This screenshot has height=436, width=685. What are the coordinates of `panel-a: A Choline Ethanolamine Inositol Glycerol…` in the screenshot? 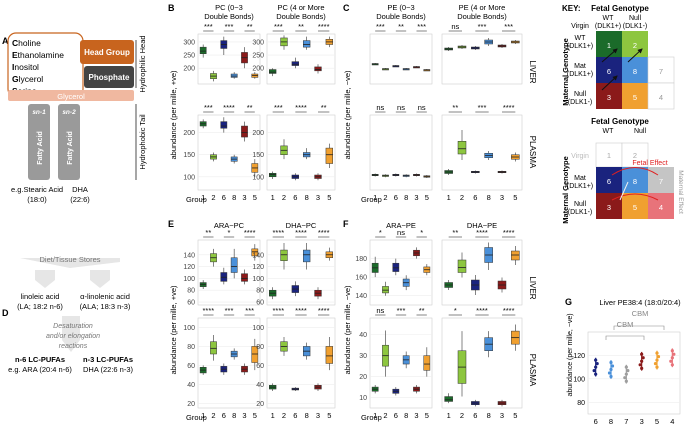 It's located at (74, 118).